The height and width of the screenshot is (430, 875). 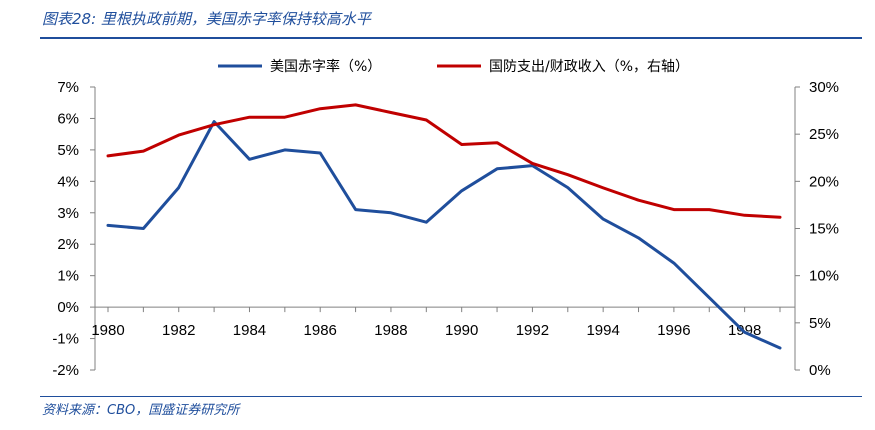 What do you see at coordinates (390, 112) in the screenshot?
I see `defense-spending-point-1988` at bounding box center [390, 112].